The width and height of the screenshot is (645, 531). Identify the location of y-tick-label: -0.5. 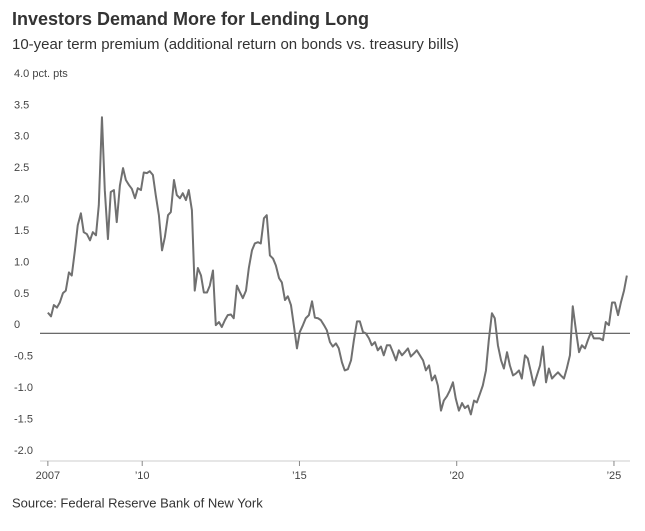
(23, 357).